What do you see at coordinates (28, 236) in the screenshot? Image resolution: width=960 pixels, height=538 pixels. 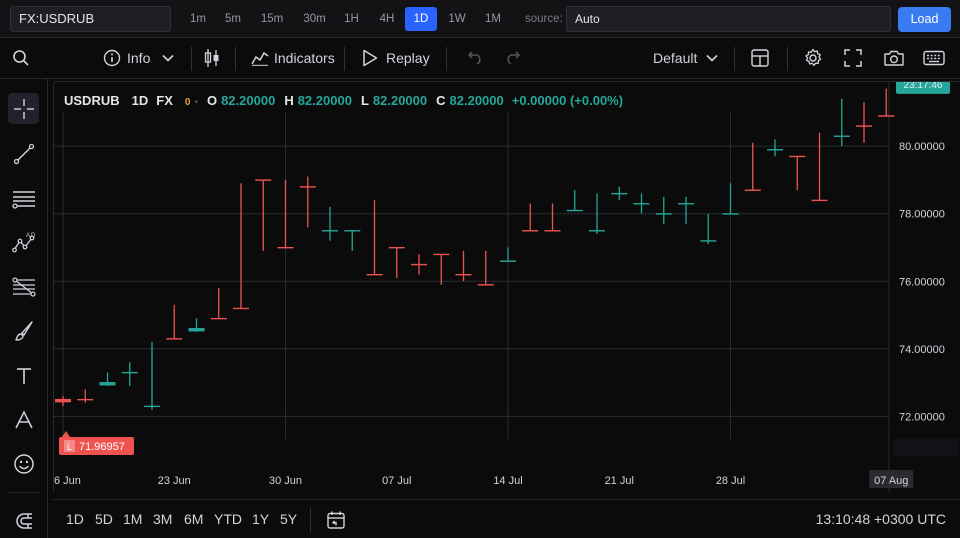 I see `svg-text: A` at bounding box center [28, 236].